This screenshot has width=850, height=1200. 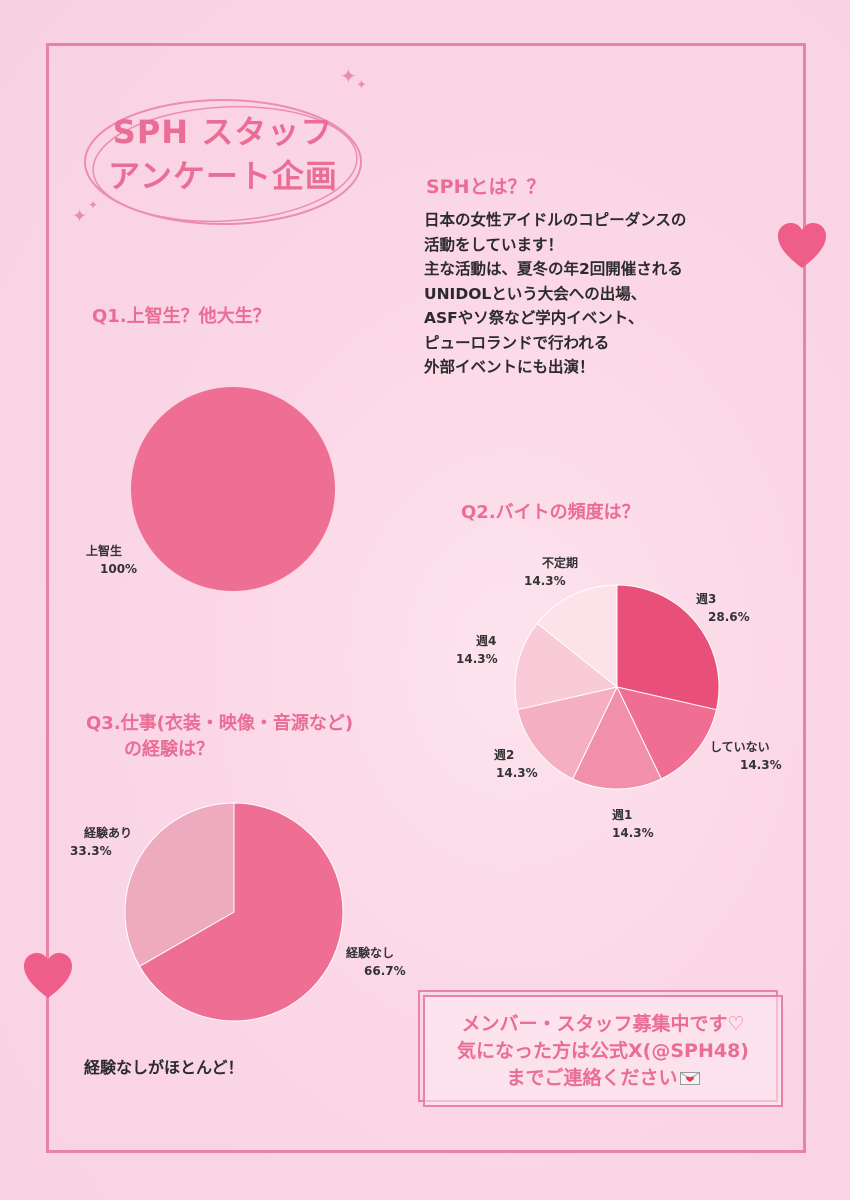 What do you see at coordinates (104, 551) in the screenshot?
I see `q1-label-name: 上智生` at bounding box center [104, 551].